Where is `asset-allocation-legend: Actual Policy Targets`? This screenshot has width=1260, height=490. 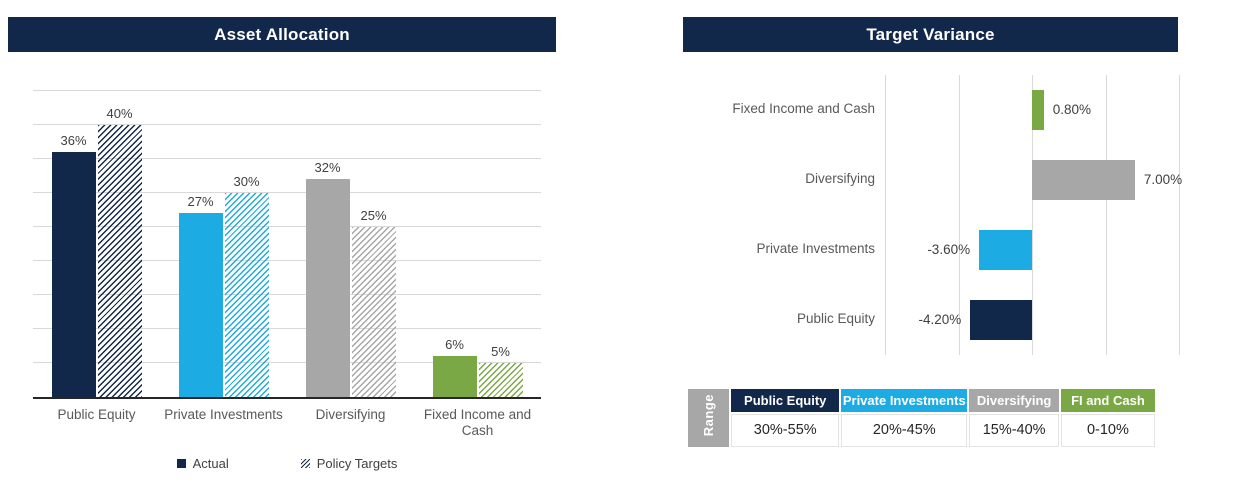 asset-allocation-legend: Actual Policy Targets is located at coordinates (287, 463).